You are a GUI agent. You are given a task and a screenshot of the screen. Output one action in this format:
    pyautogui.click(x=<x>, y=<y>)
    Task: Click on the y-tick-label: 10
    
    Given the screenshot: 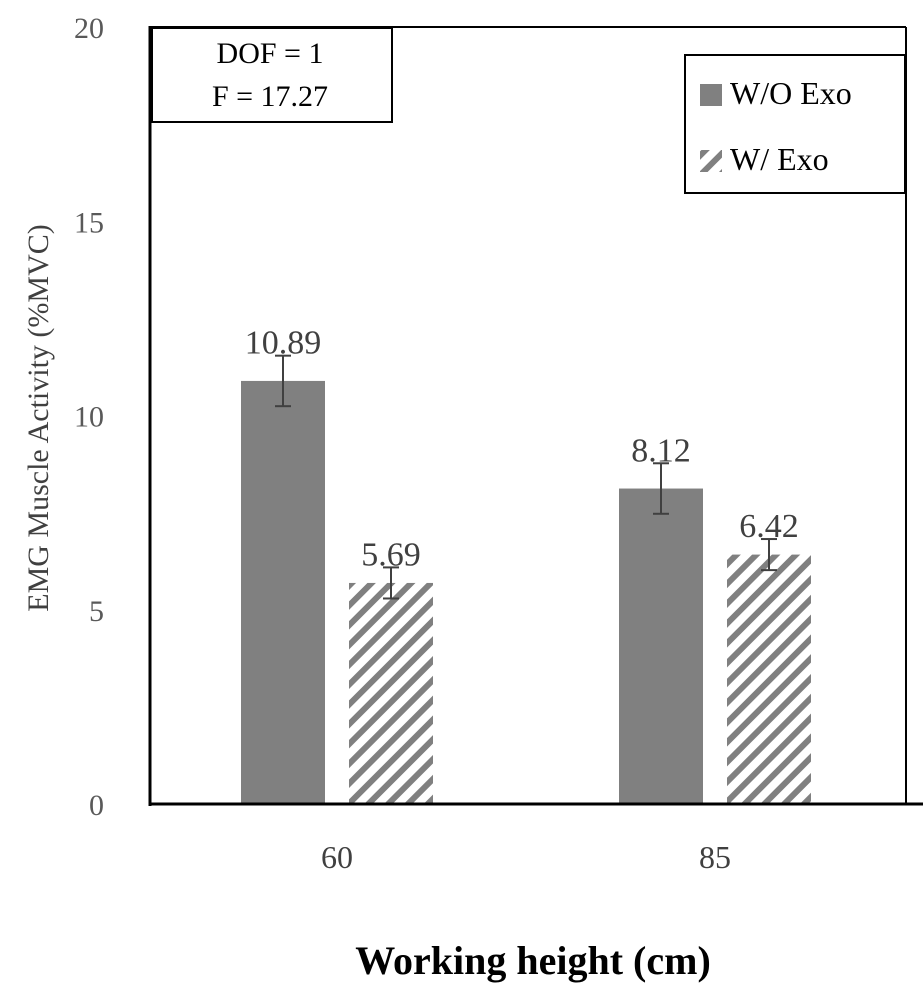 What is the action you would take?
    pyautogui.click(x=89, y=417)
    